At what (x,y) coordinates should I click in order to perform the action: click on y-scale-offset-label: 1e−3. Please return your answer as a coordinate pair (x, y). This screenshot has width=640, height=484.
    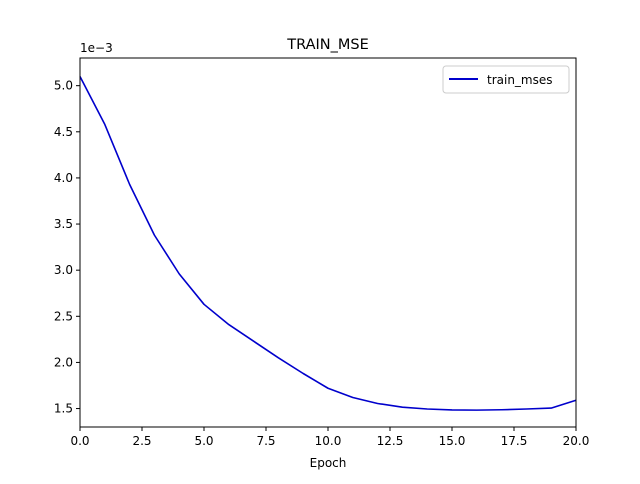
    Looking at the image, I should click on (96, 48).